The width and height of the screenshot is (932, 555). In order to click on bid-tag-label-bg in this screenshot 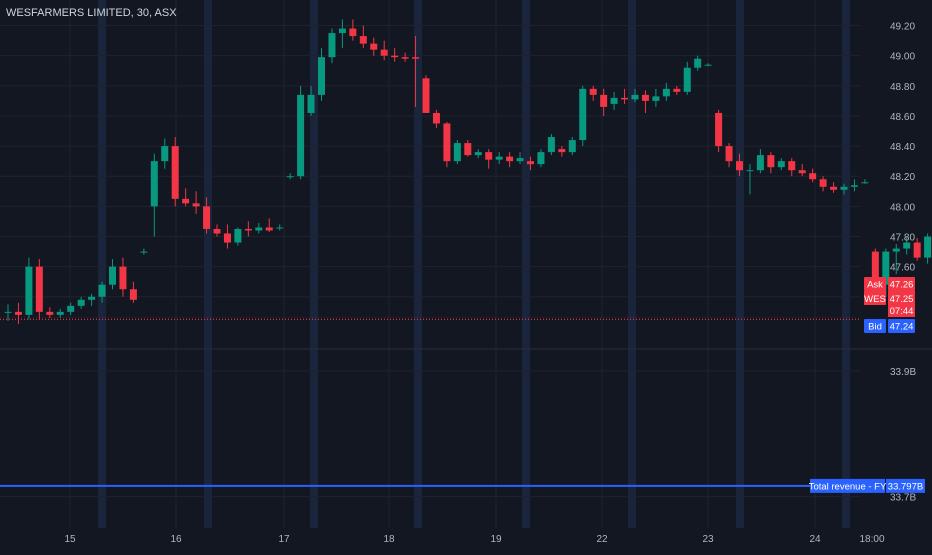, I will do `click(875, 326)`.